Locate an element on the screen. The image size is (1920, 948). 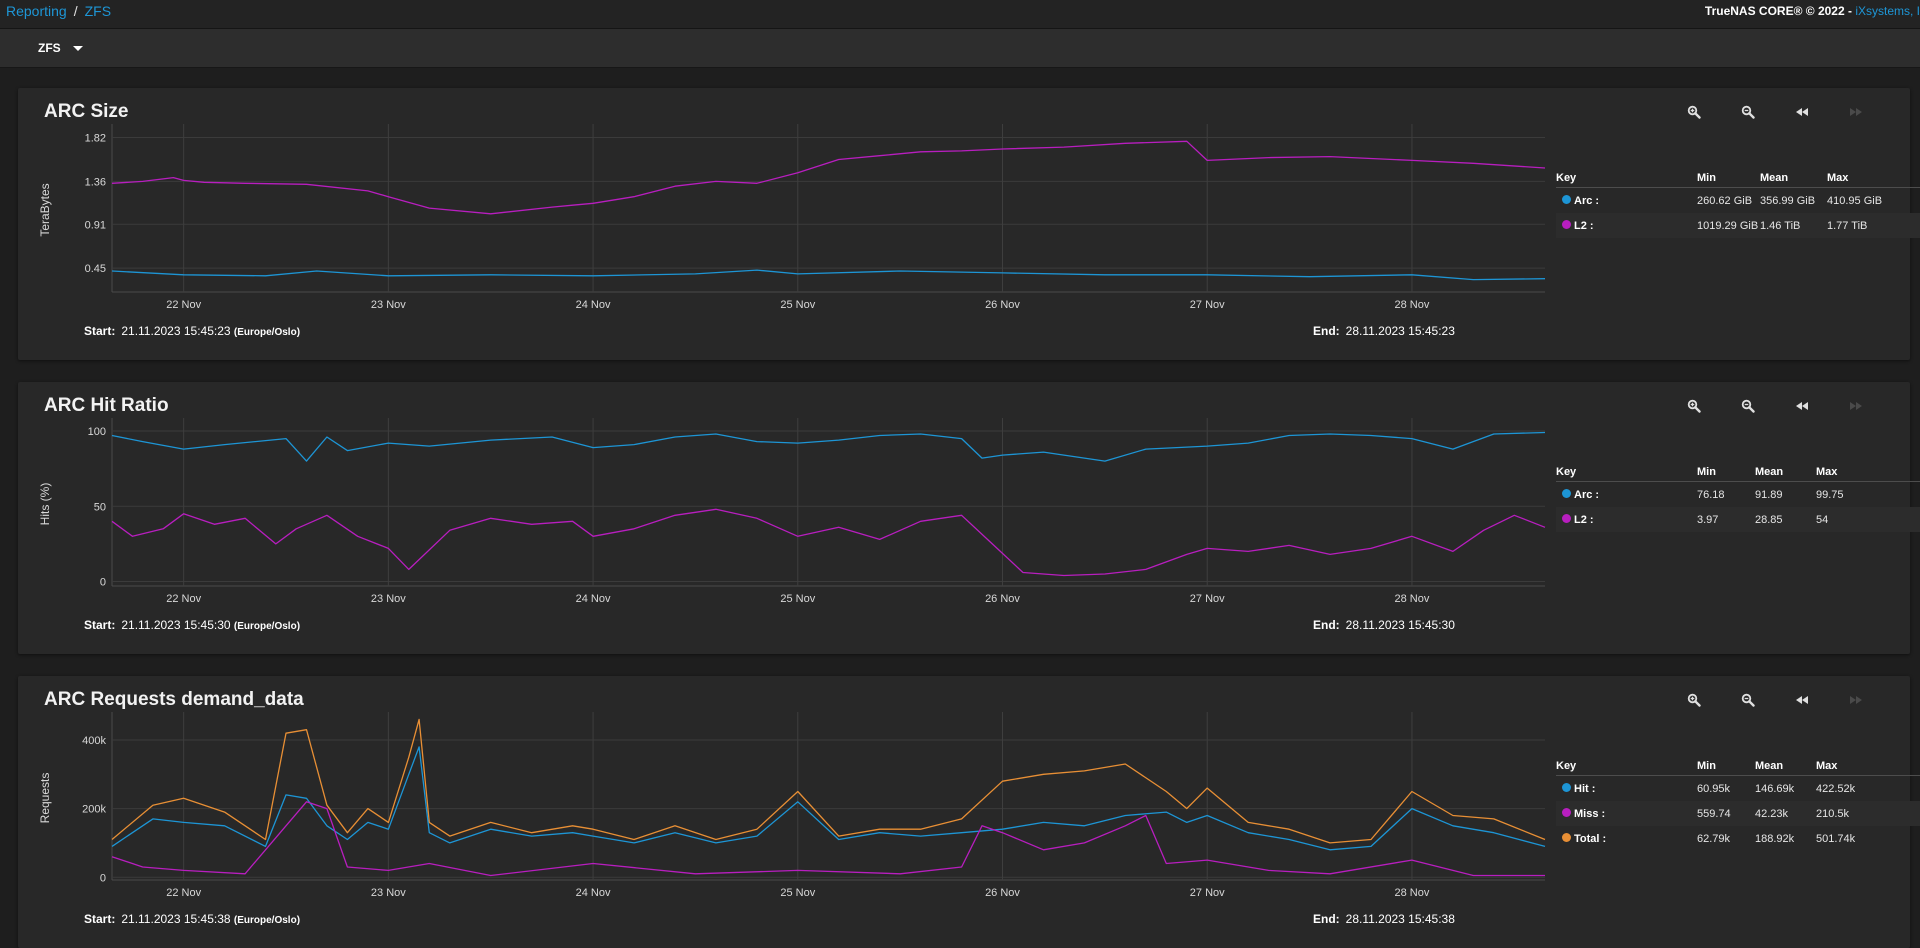
legend-mean-value: 28.85 is located at coordinates (1769, 520).